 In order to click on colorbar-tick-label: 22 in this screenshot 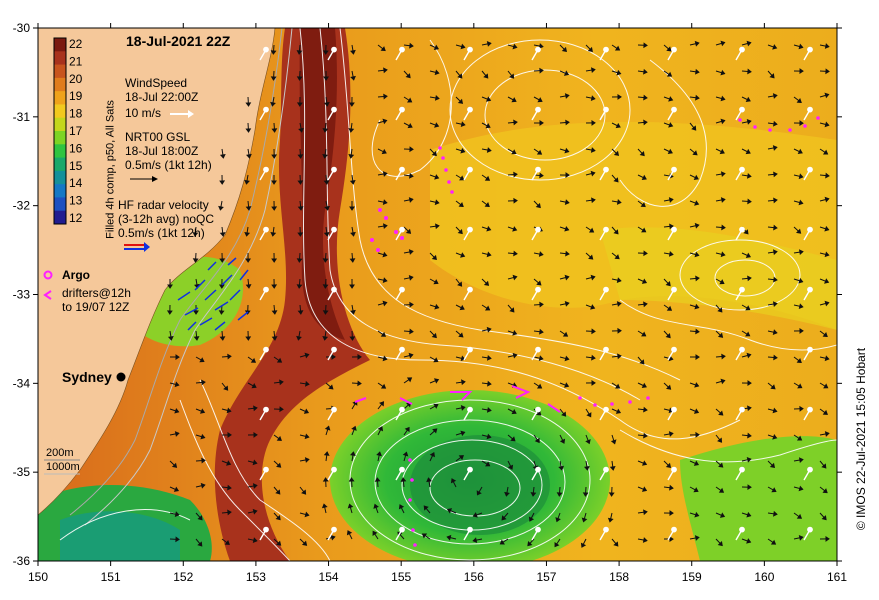, I will do `click(76, 44)`.